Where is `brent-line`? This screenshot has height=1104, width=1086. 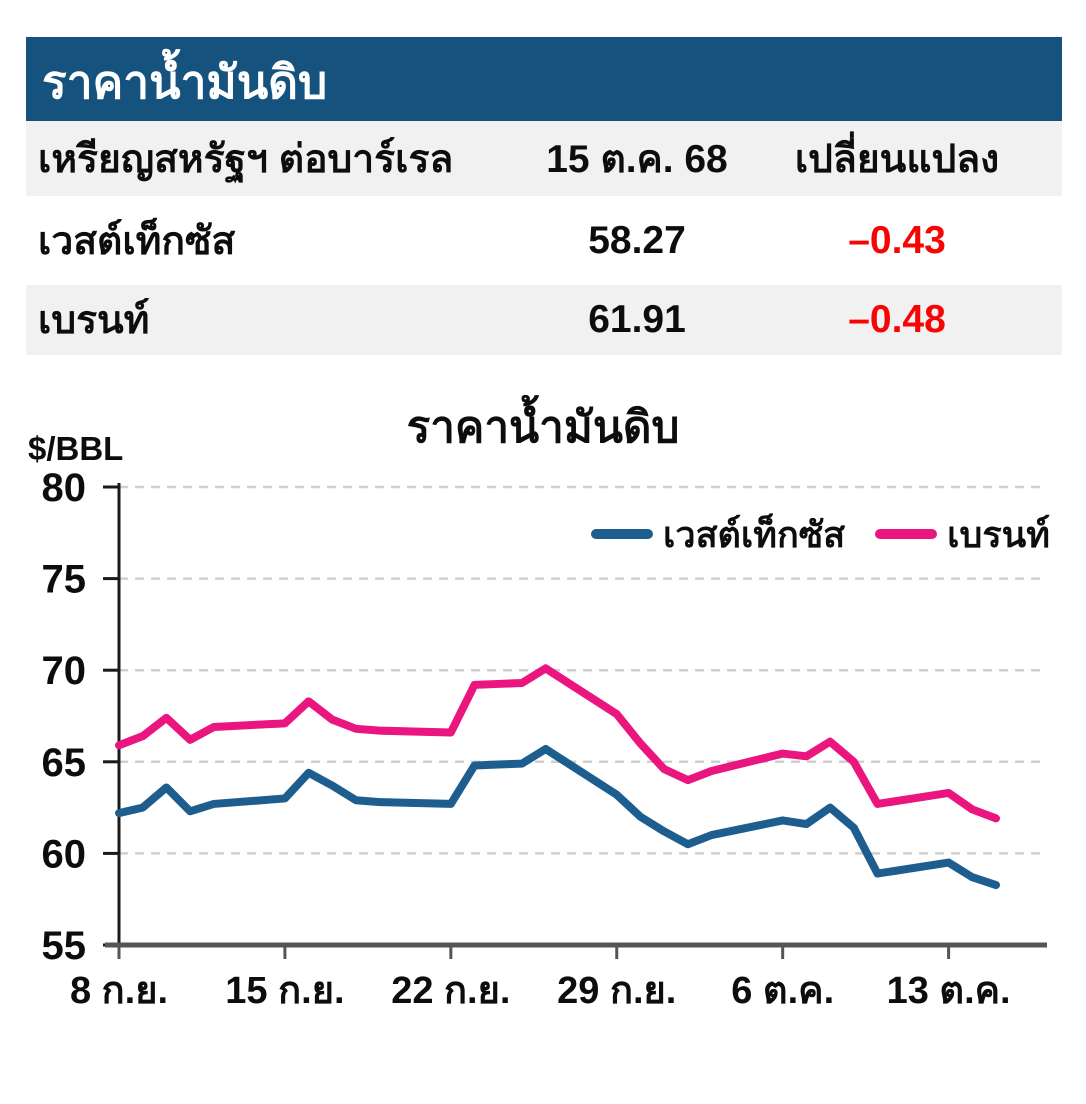
brent-line is located at coordinates (557, 743).